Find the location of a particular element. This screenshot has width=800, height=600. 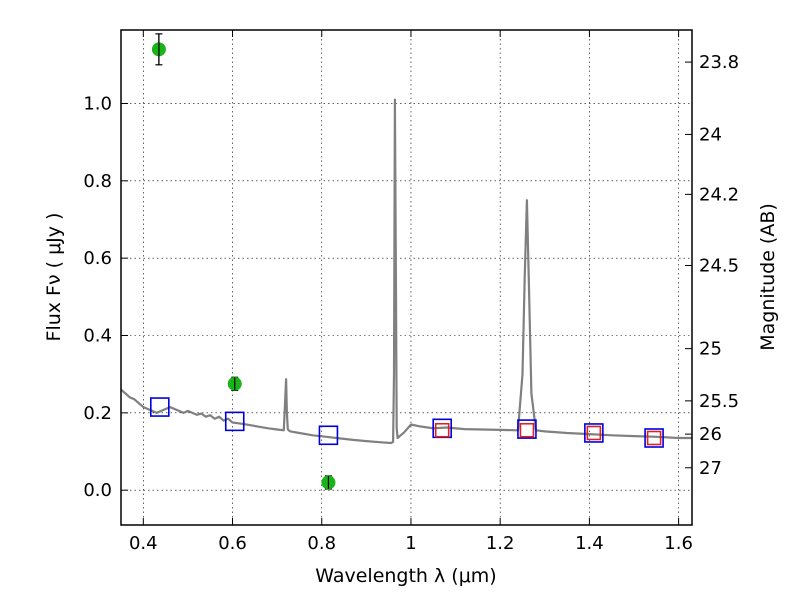

y2-axis-label: Magnitude (AB) is located at coordinates (768, 277).